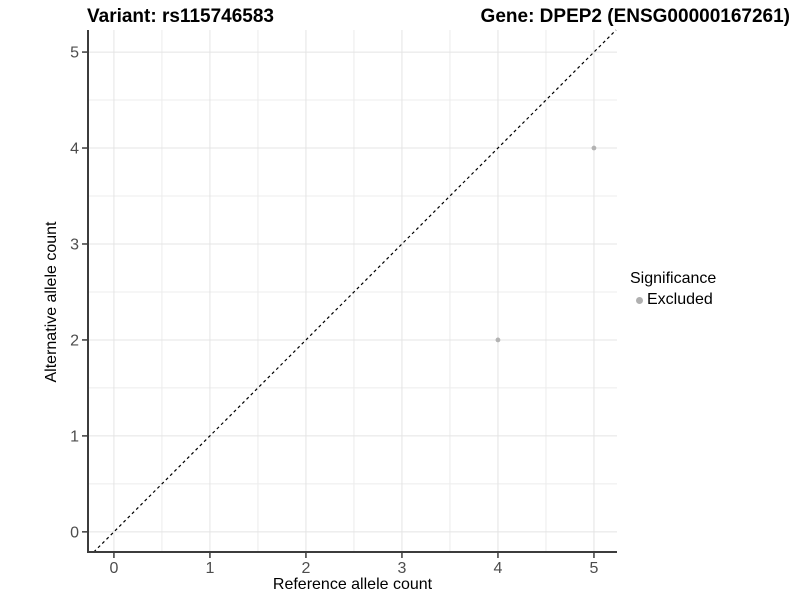 The height and width of the screenshot is (600, 800). What do you see at coordinates (305, 568) in the screenshot?
I see `x-tick-label: 2` at bounding box center [305, 568].